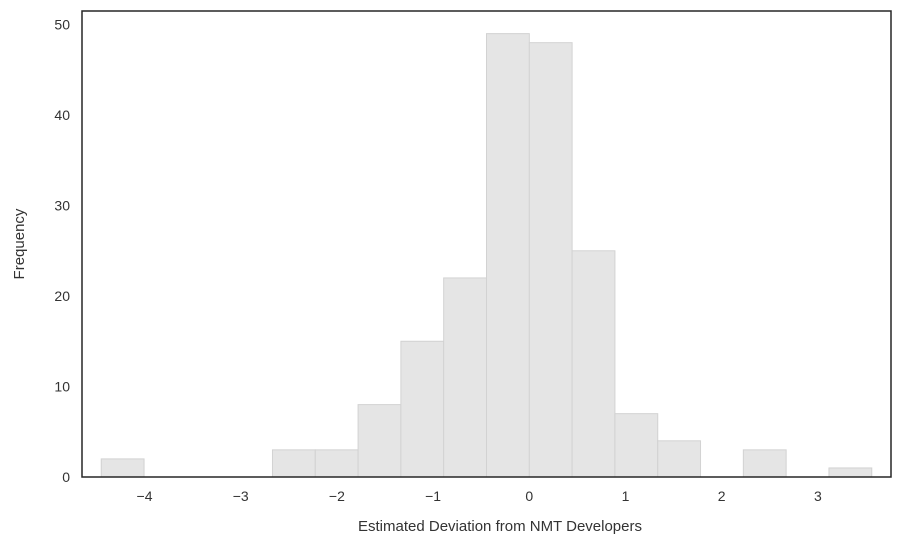 This screenshot has height=537, width=905. What do you see at coordinates (241, 496) in the screenshot?
I see `x-tick-label: −3` at bounding box center [241, 496].